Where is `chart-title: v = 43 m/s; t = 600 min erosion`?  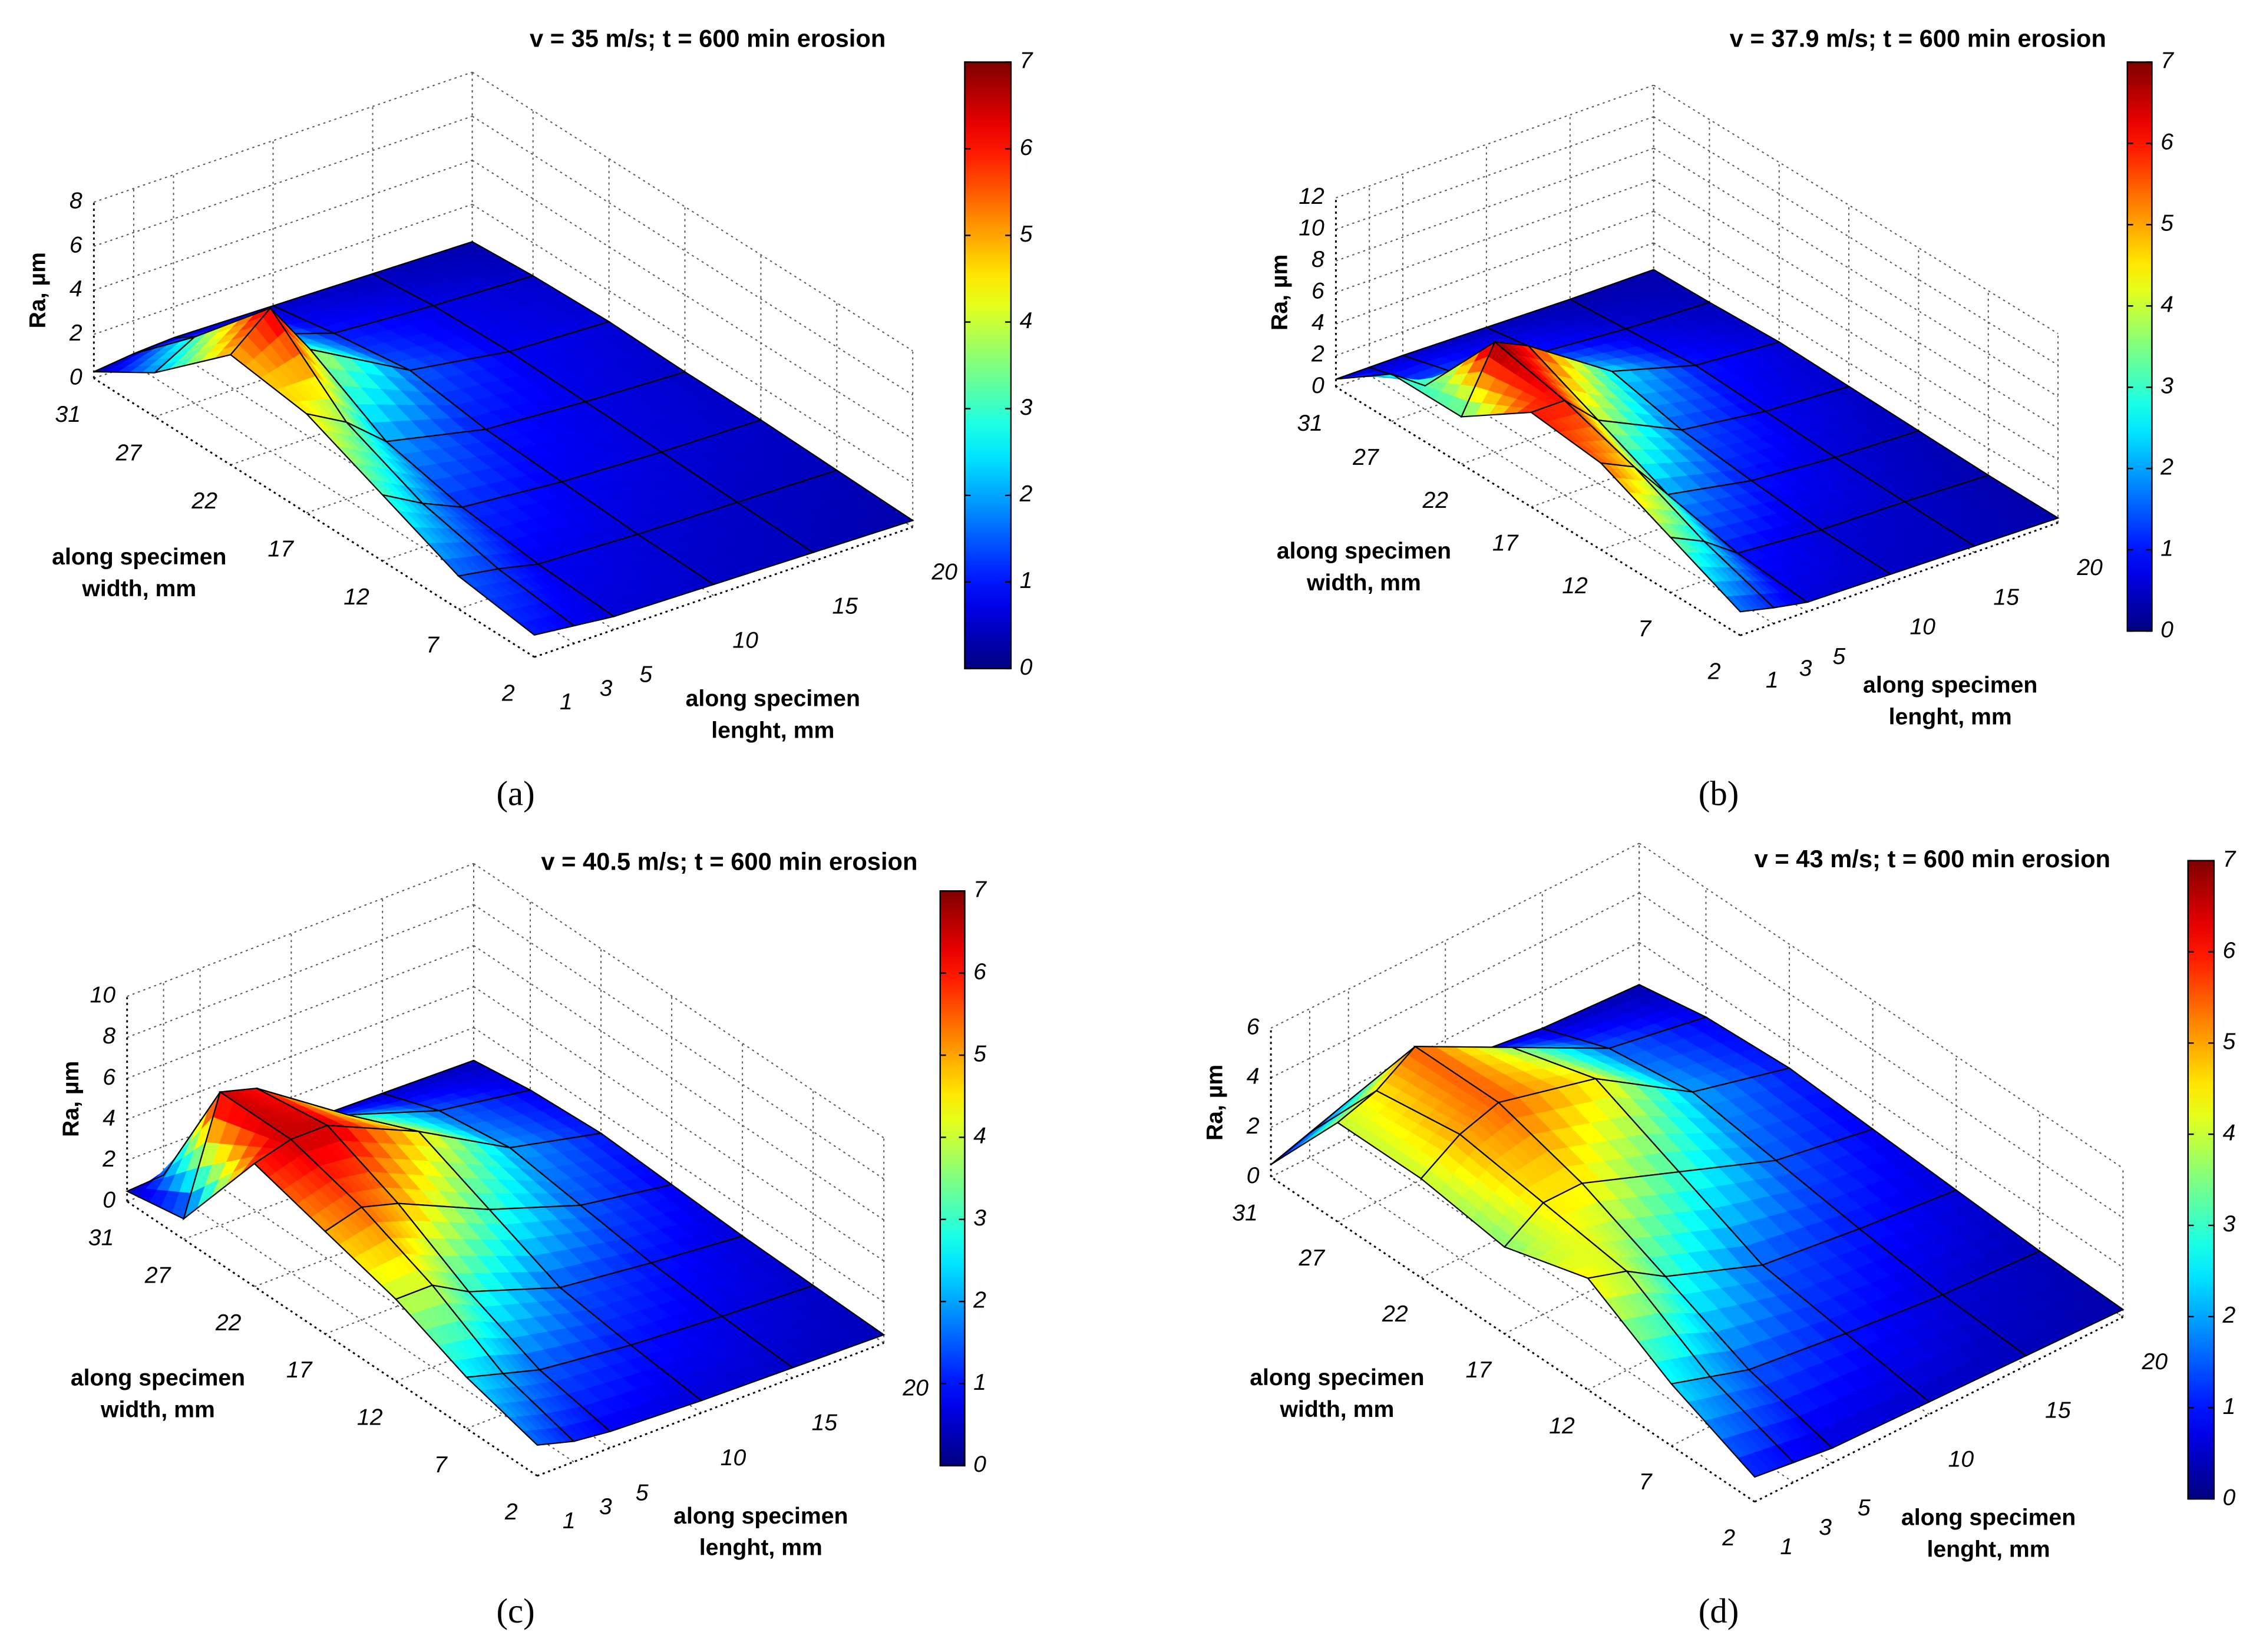
chart-title: v = 43 m/s; t = 600 min erosion is located at coordinates (1933, 859).